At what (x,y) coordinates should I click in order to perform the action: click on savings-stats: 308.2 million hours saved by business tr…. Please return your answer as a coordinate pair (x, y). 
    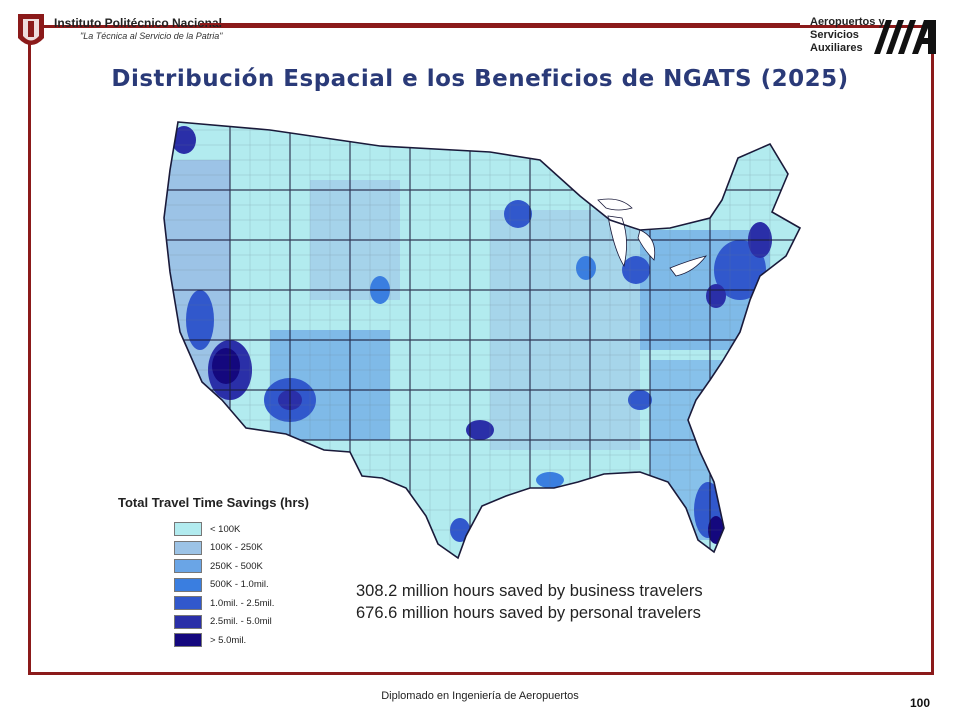
    Looking at the image, I should click on (529, 602).